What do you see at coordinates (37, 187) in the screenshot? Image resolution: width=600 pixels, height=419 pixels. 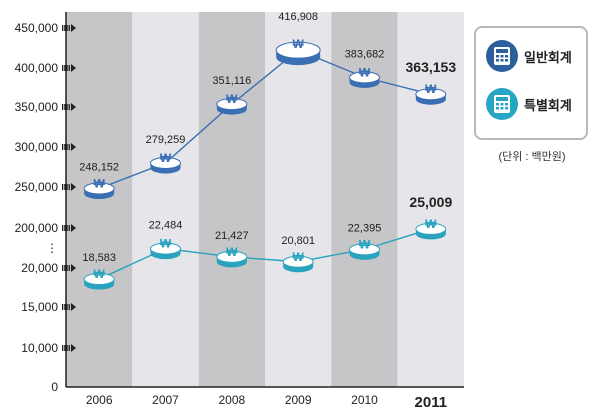 I see `y-tick-label: 250,000` at bounding box center [37, 187].